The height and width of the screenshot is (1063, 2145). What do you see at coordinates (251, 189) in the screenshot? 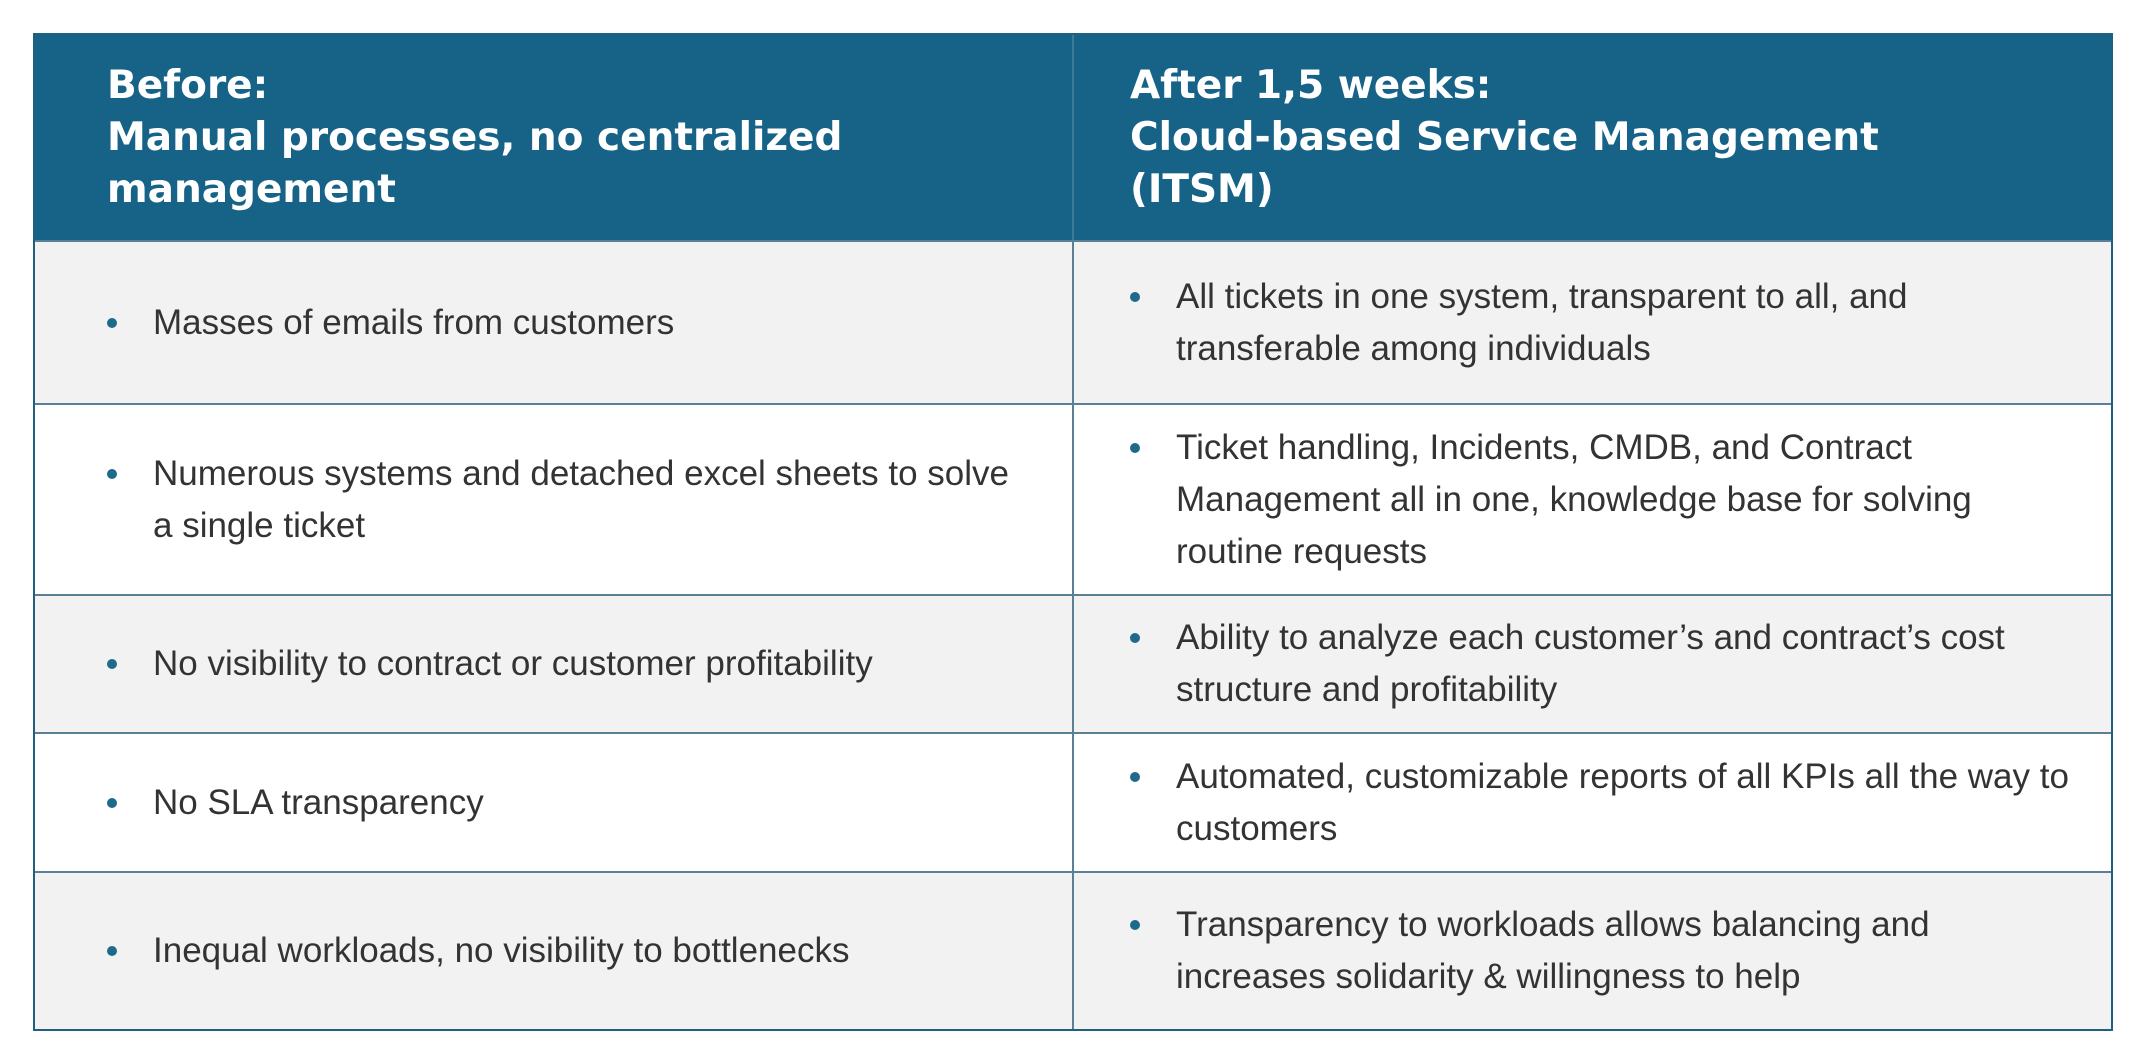
I see `header-before-title-line2: management` at bounding box center [251, 189].